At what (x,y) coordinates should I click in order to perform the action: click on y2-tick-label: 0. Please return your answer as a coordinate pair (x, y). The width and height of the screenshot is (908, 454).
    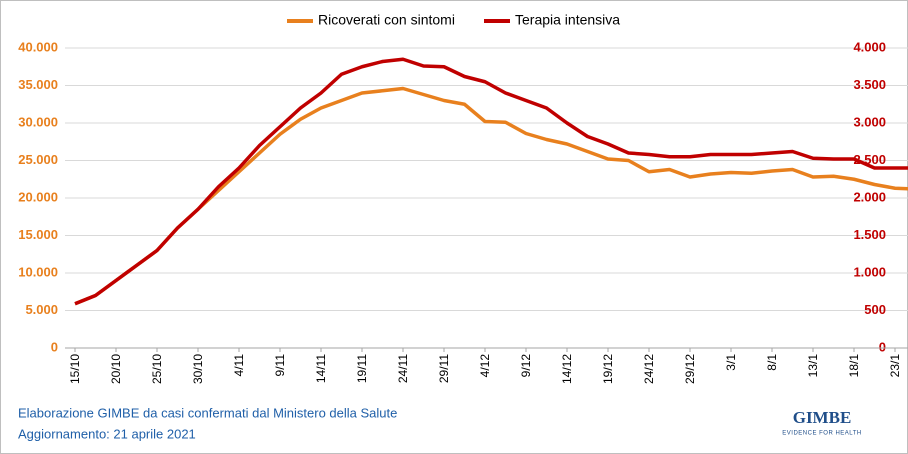
    Looking at the image, I should click on (882, 346).